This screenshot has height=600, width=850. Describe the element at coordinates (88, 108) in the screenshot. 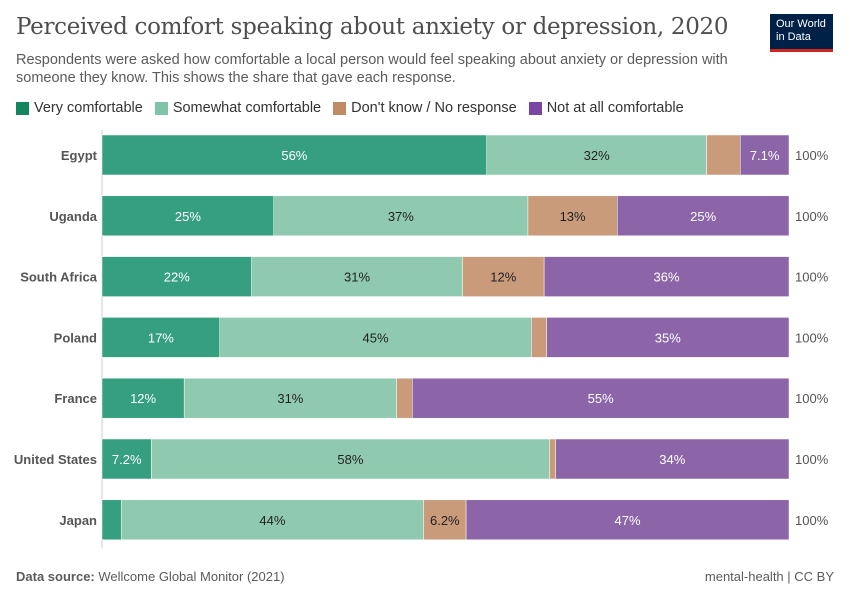

I see `legend-label: Very comfortable` at that location.